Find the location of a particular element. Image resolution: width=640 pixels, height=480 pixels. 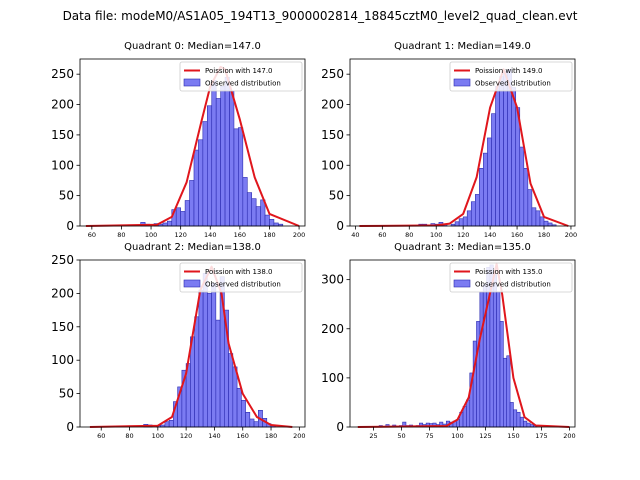

legend: Poission with 135.0 Observed distribution is located at coordinates (511, 277).